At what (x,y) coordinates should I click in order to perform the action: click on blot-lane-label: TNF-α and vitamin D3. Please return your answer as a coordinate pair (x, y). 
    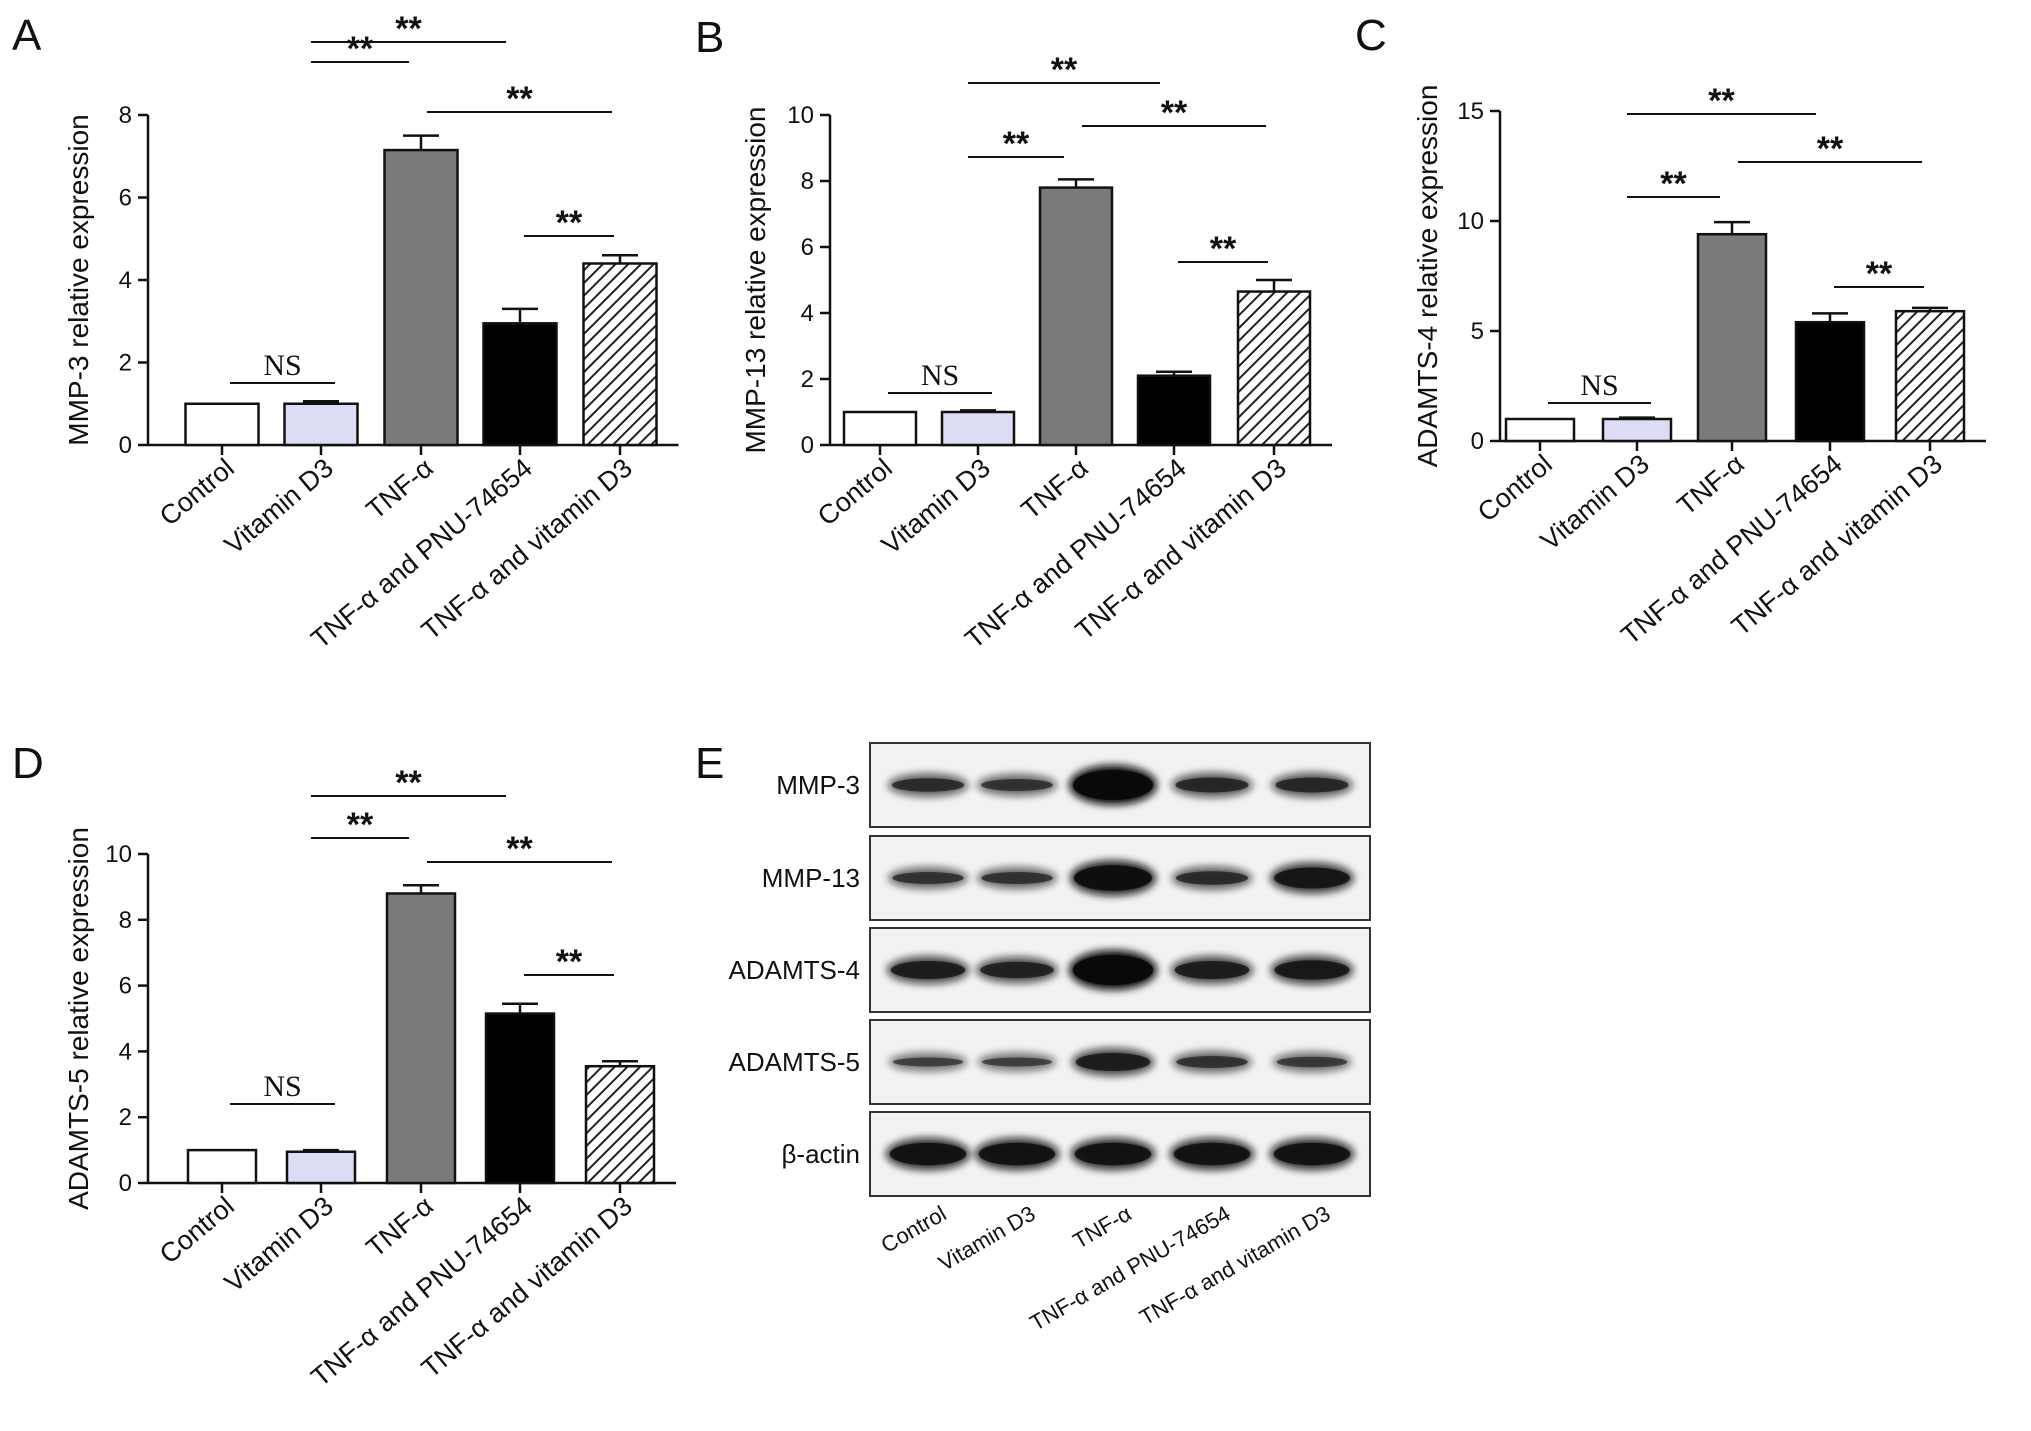
    Looking at the image, I should click on (1234, 1265).